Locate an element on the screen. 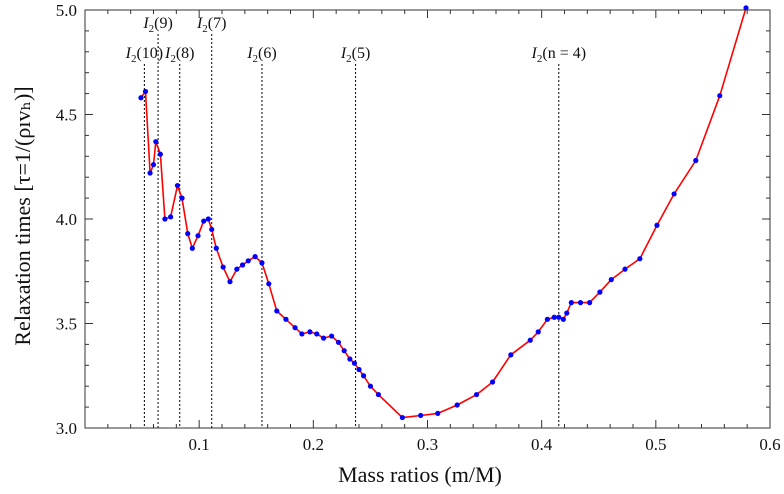  x-tick-label: 0.4 is located at coordinates (542, 444).